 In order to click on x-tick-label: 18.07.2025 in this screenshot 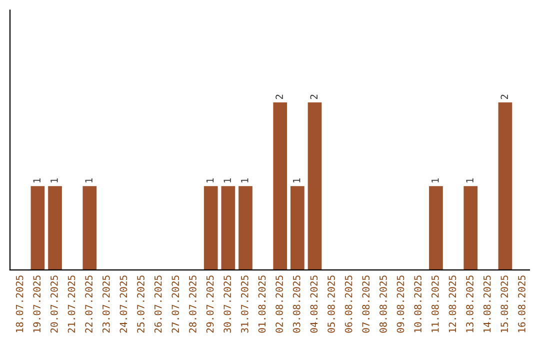, I will do `click(20, 304)`.